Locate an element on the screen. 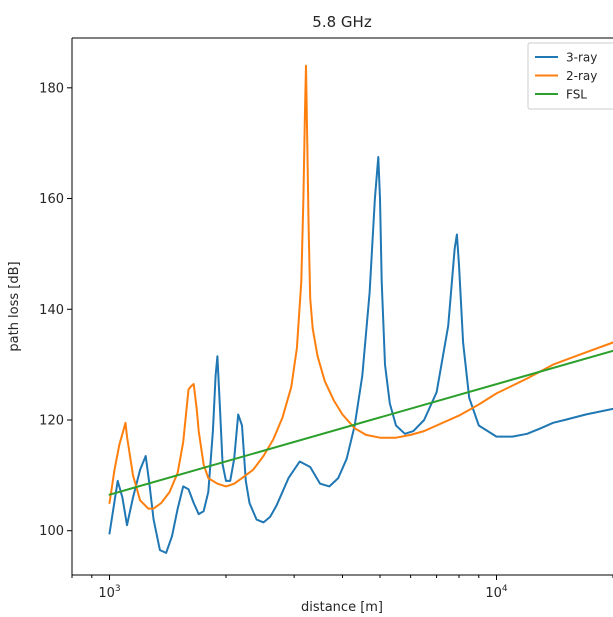 The height and width of the screenshot is (617, 613). legend-label-0: 3-ray is located at coordinates (581, 58).